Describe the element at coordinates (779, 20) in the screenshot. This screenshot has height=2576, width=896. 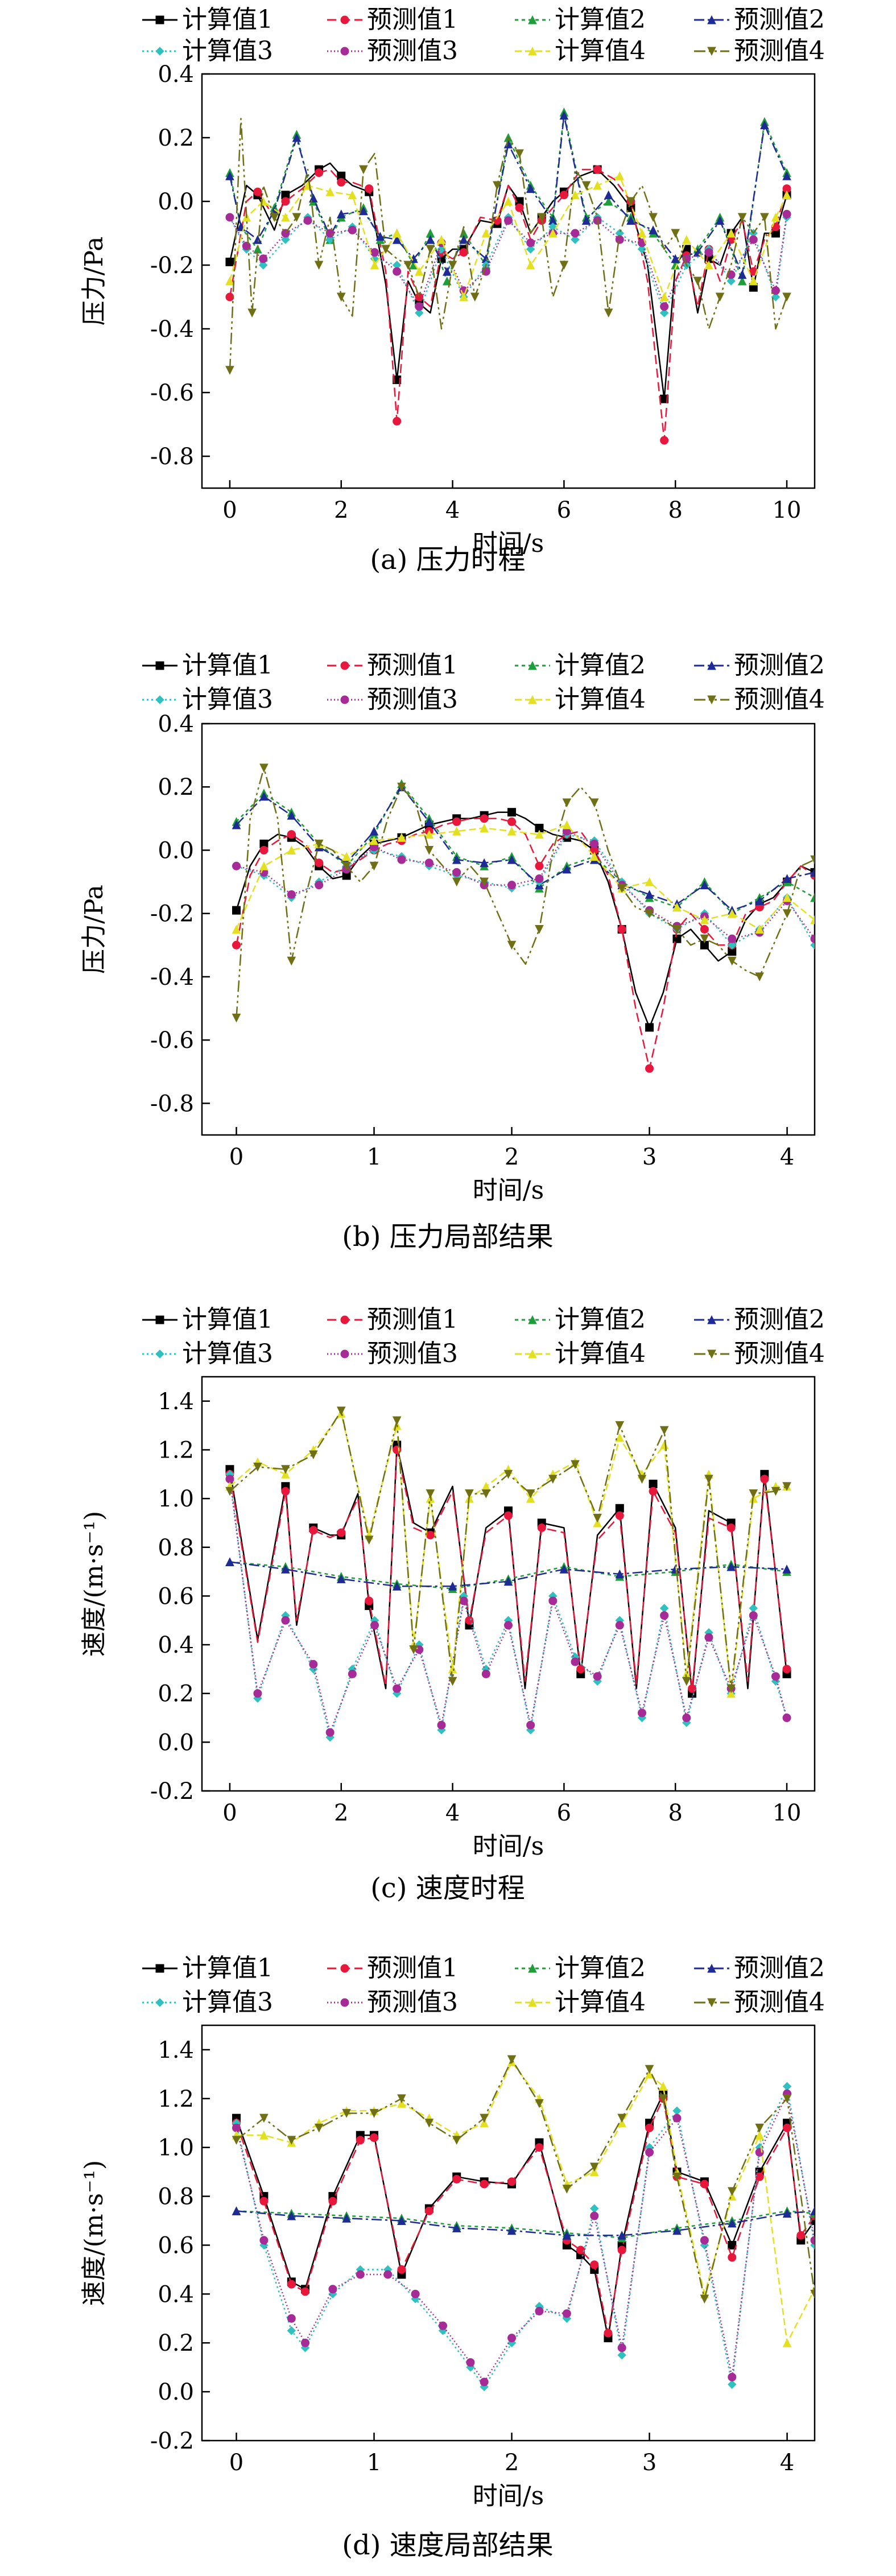
I see `legend-label: 预测值2` at that location.